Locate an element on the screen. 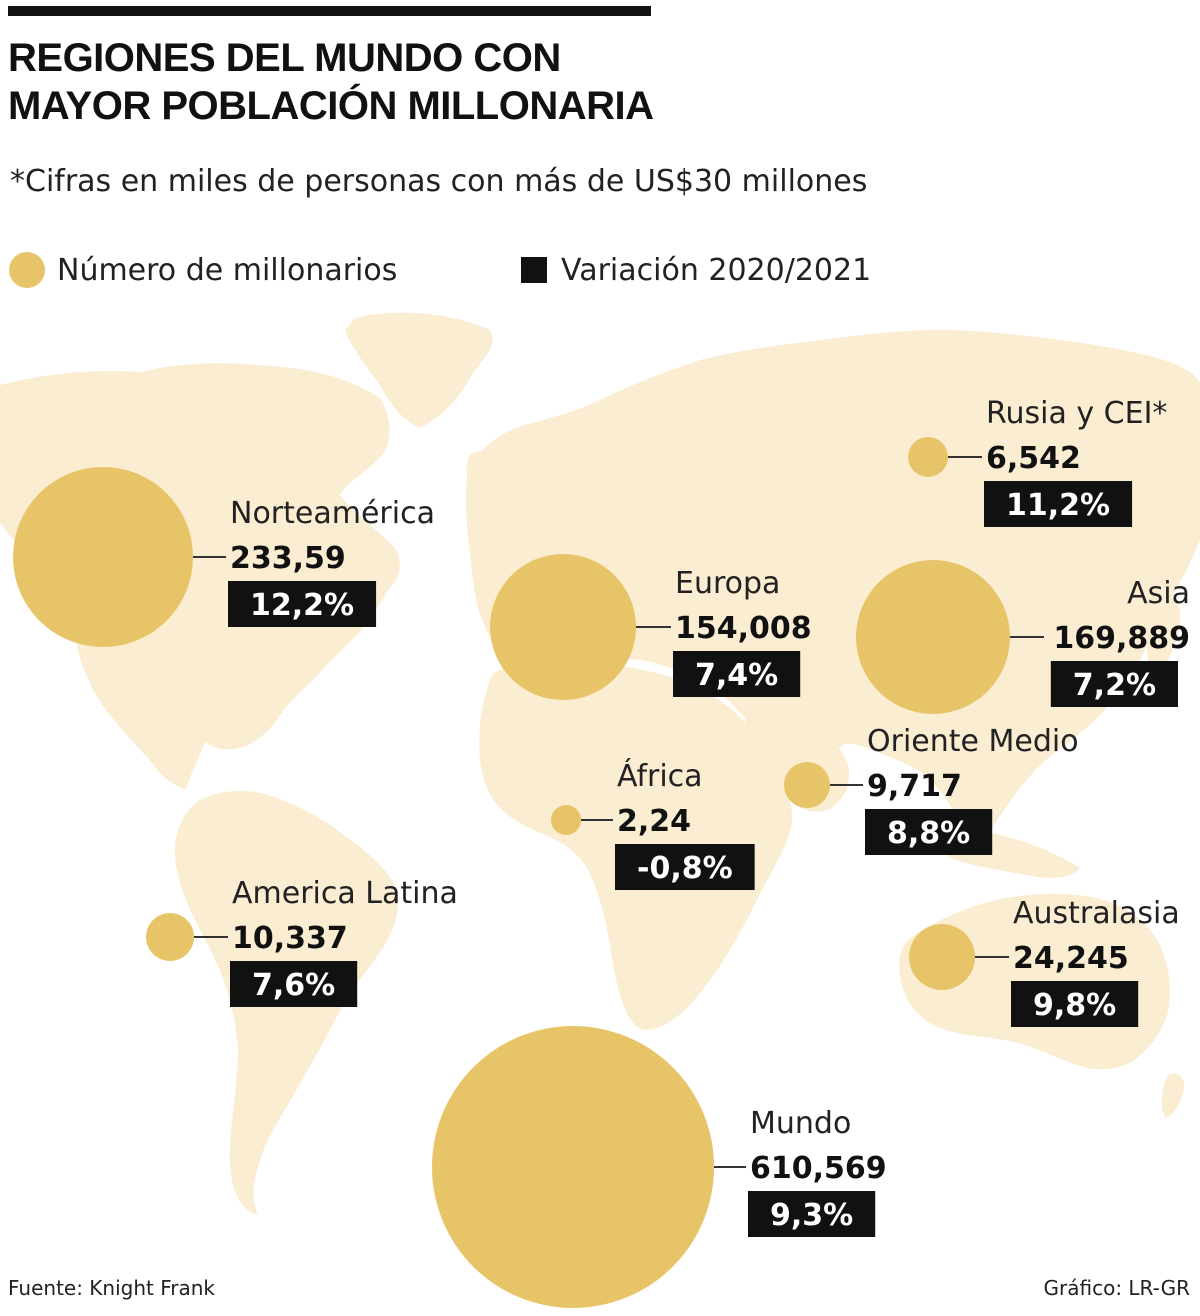 This screenshot has height=1316, width=1200. region-6-change-box is located at coordinates (685, 867).